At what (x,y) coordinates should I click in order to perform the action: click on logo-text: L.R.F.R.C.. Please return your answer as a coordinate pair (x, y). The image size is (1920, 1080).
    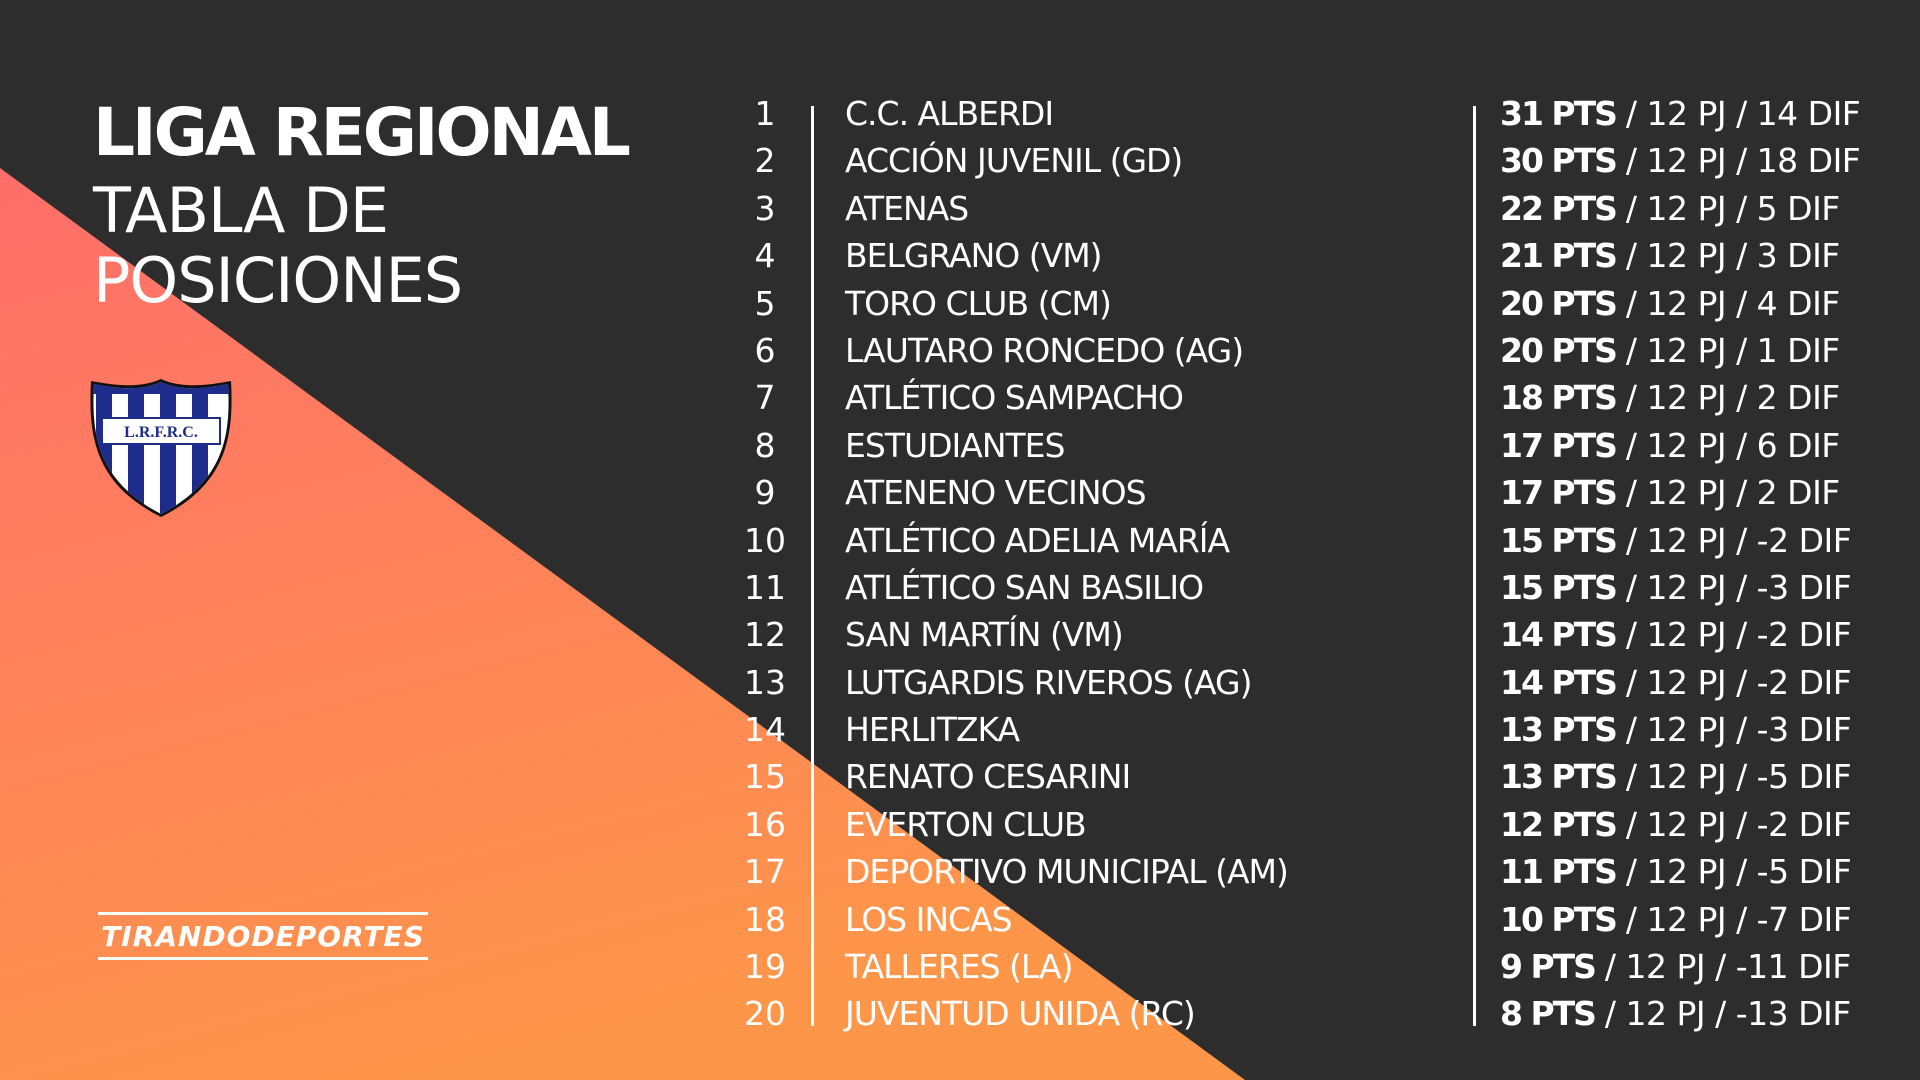
    Looking at the image, I should click on (161, 432).